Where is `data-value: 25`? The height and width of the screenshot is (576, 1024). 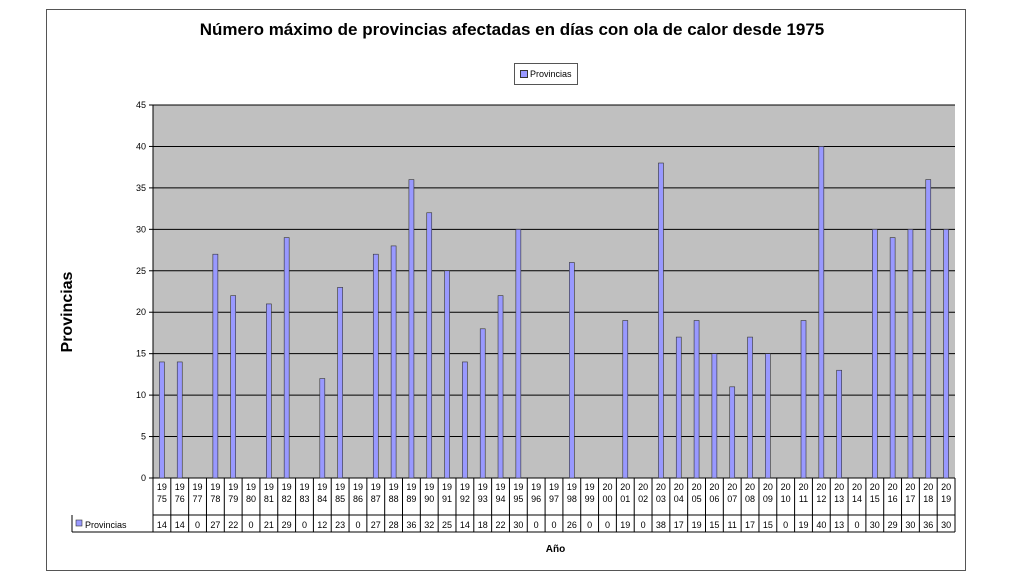
data-value: 25 is located at coordinates (447, 525).